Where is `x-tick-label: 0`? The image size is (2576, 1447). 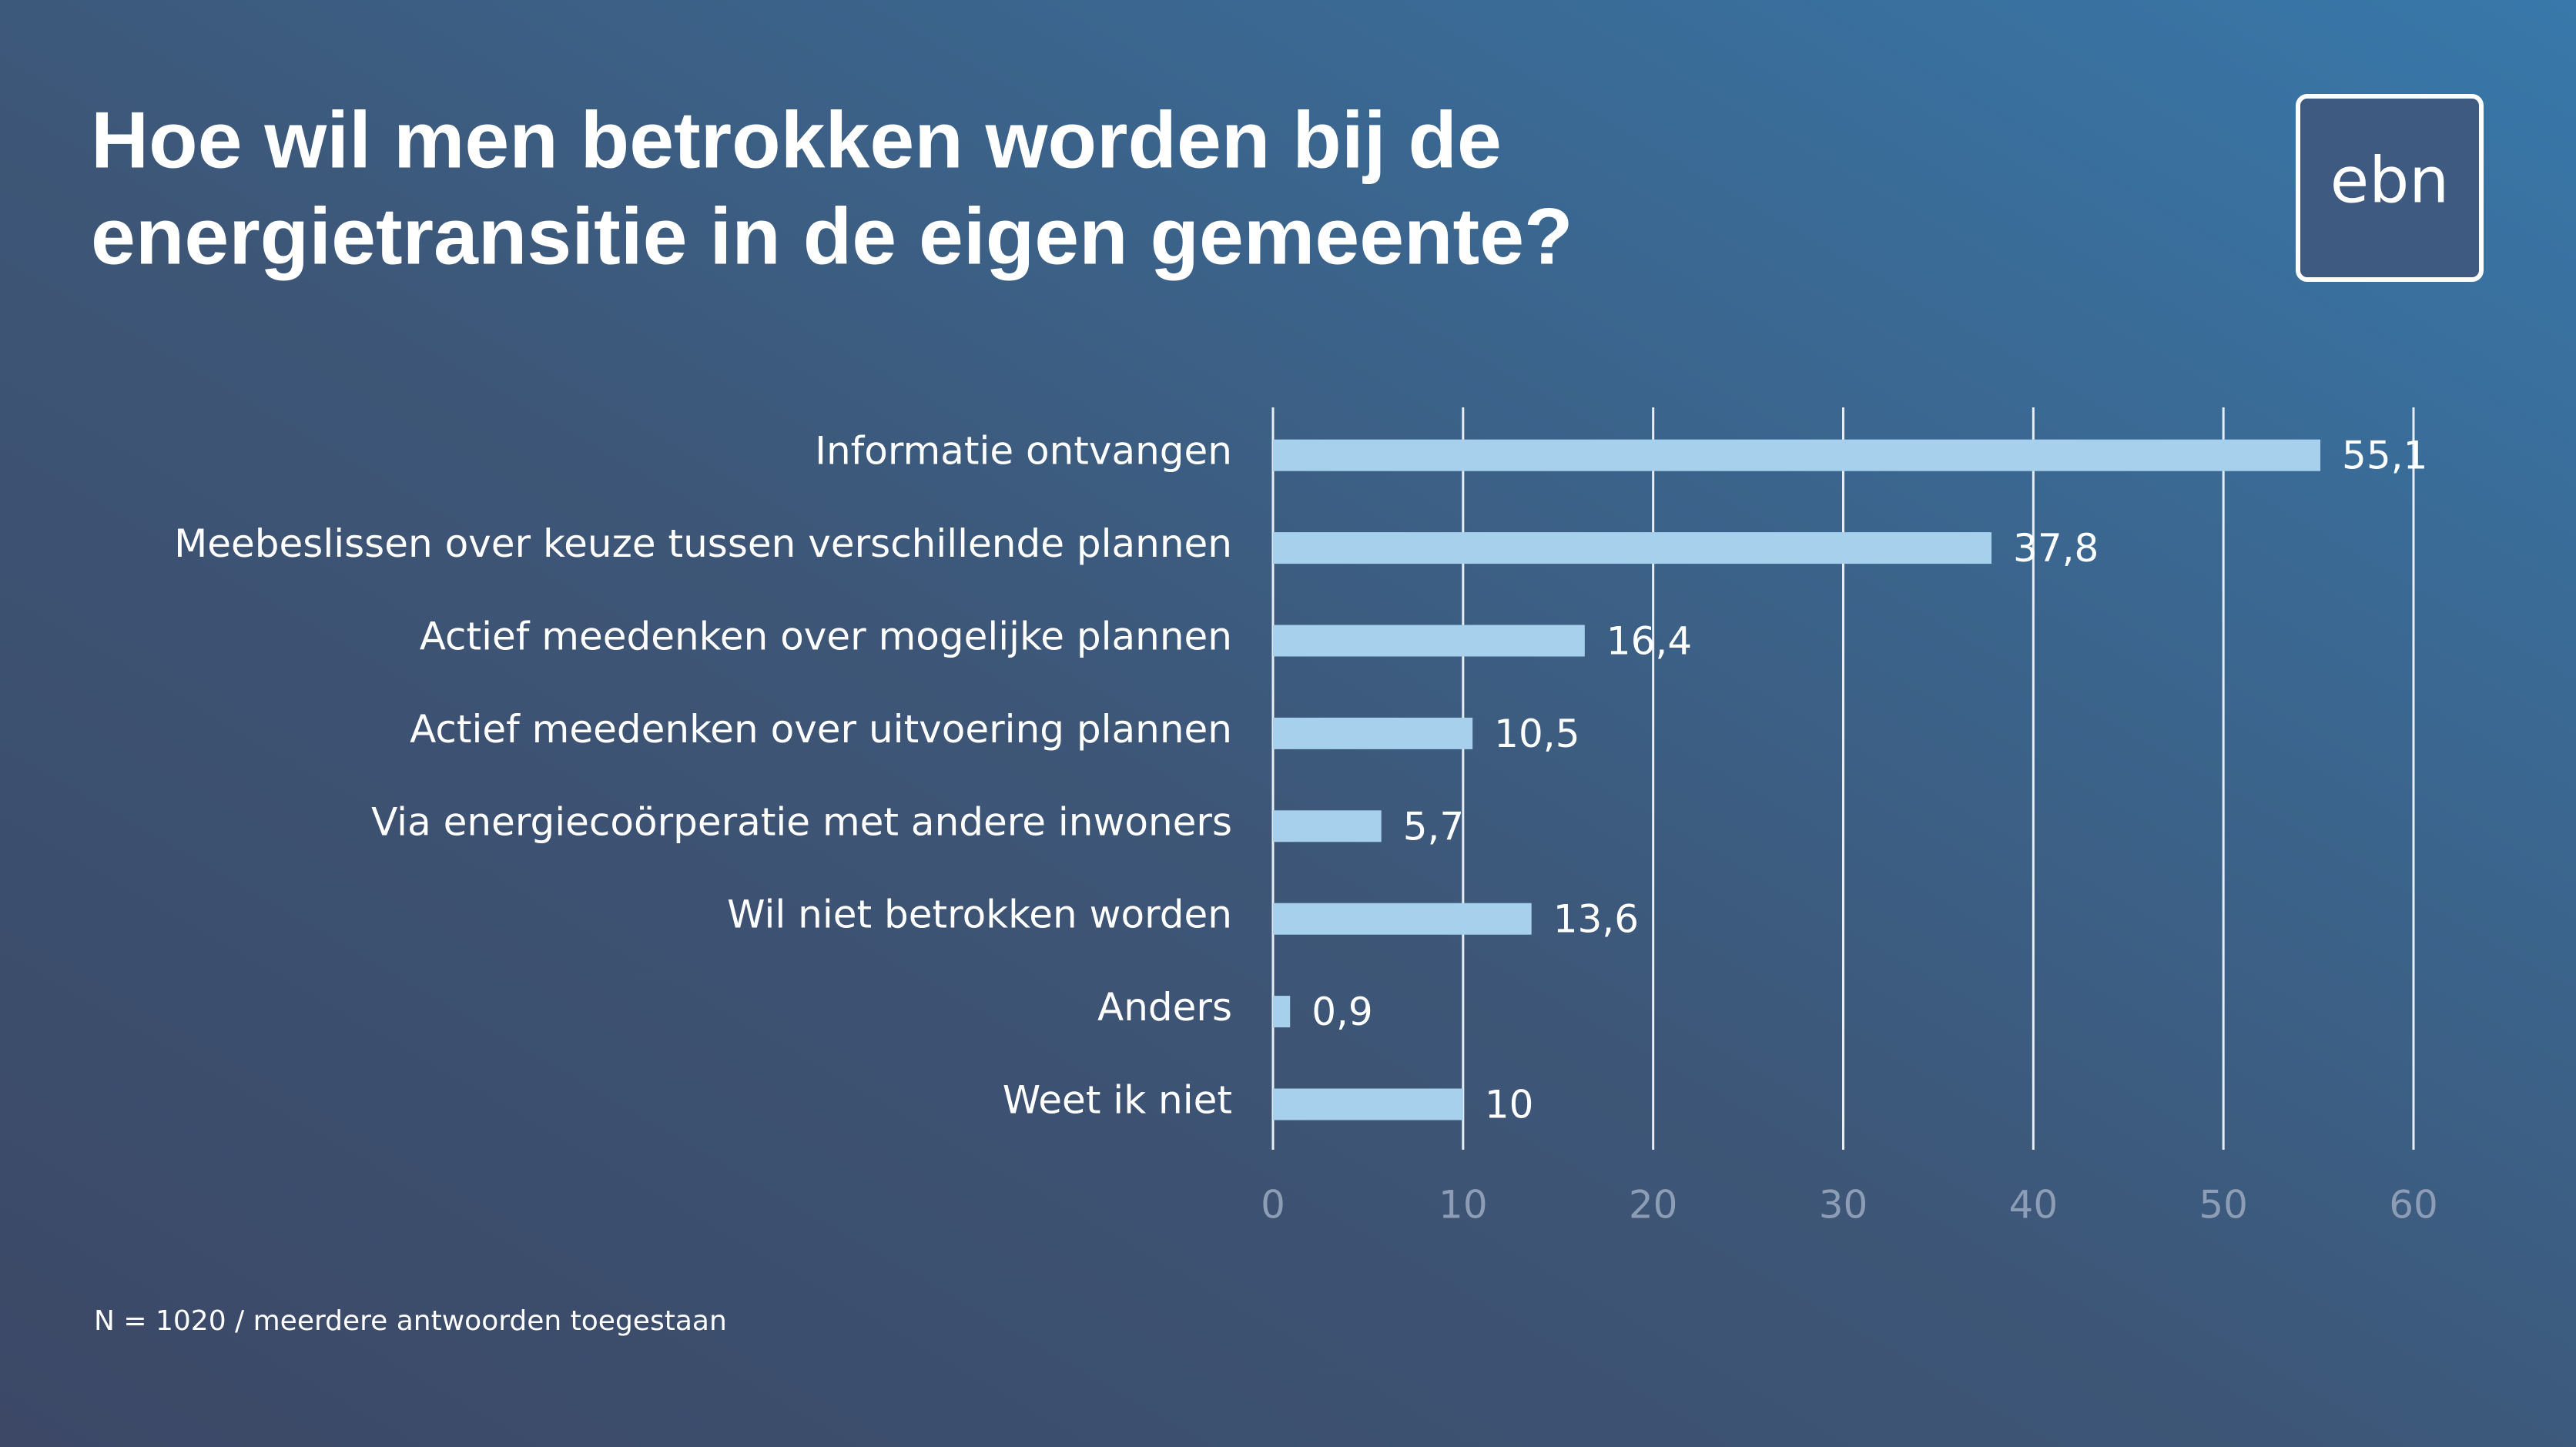
x-tick-label: 0 is located at coordinates (1273, 1205).